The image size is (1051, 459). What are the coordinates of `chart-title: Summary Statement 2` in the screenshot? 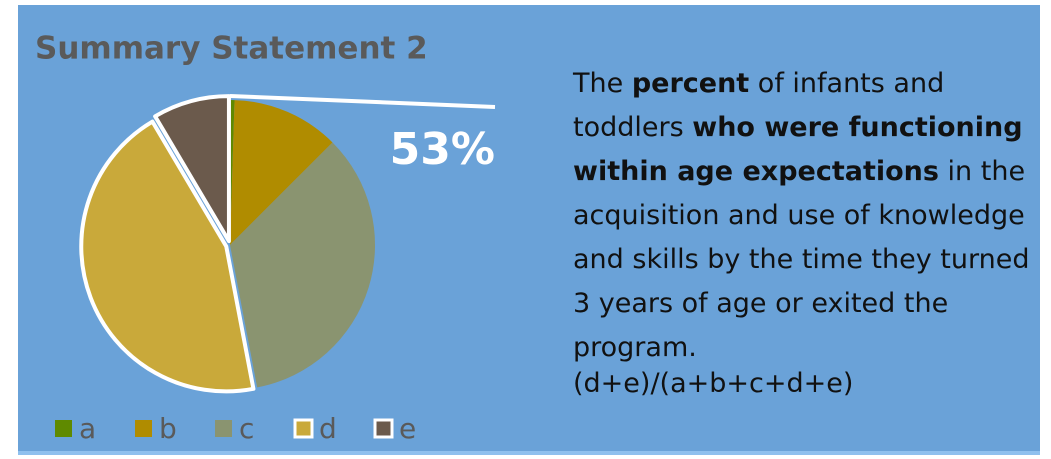 It's located at (231, 49).